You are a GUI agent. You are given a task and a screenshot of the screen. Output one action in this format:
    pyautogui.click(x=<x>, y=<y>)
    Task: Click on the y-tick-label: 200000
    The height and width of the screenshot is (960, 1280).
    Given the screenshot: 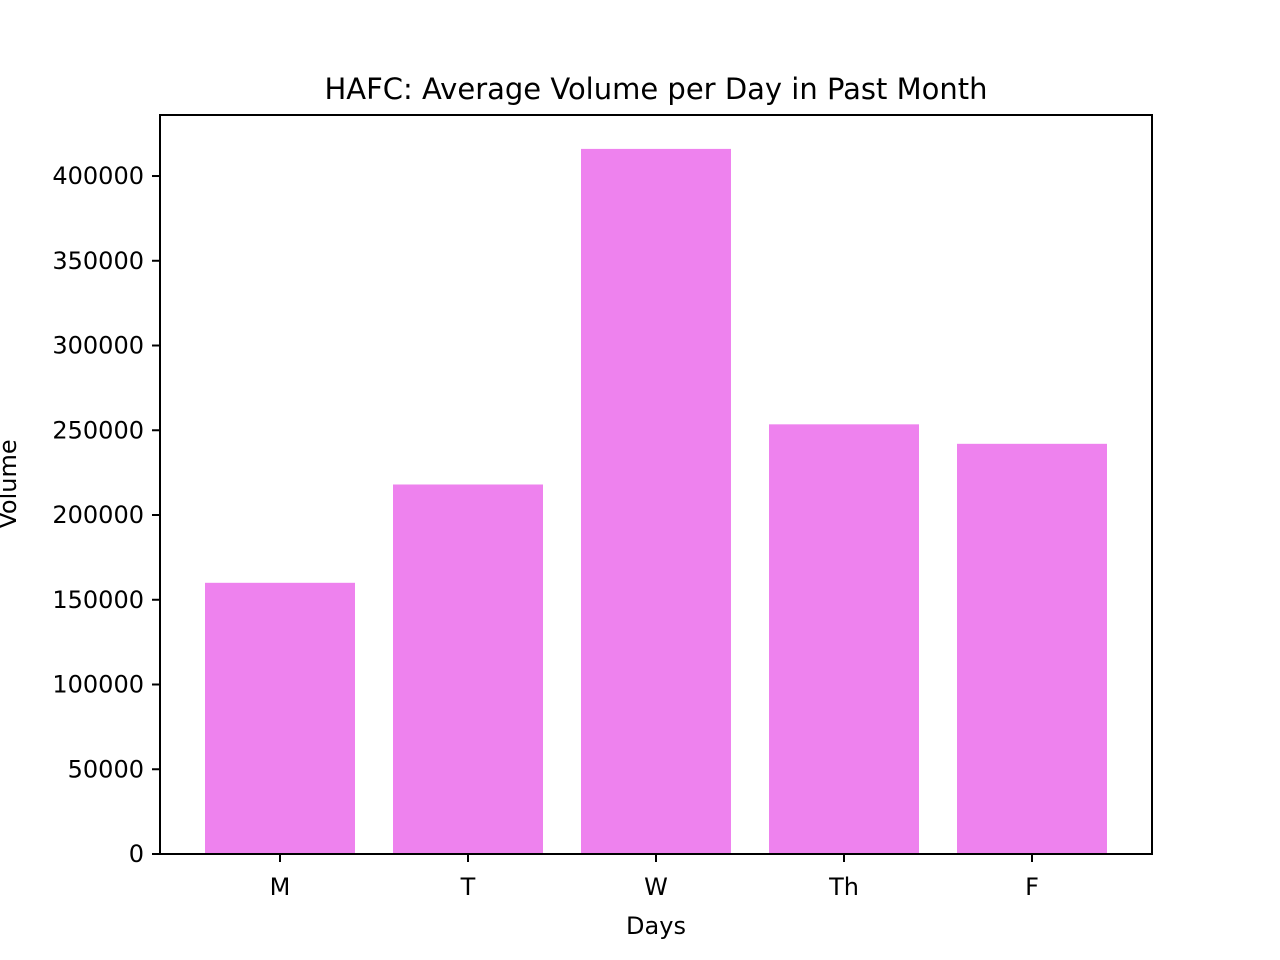 What is the action you would take?
    pyautogui.click(x=98, y=515)
    